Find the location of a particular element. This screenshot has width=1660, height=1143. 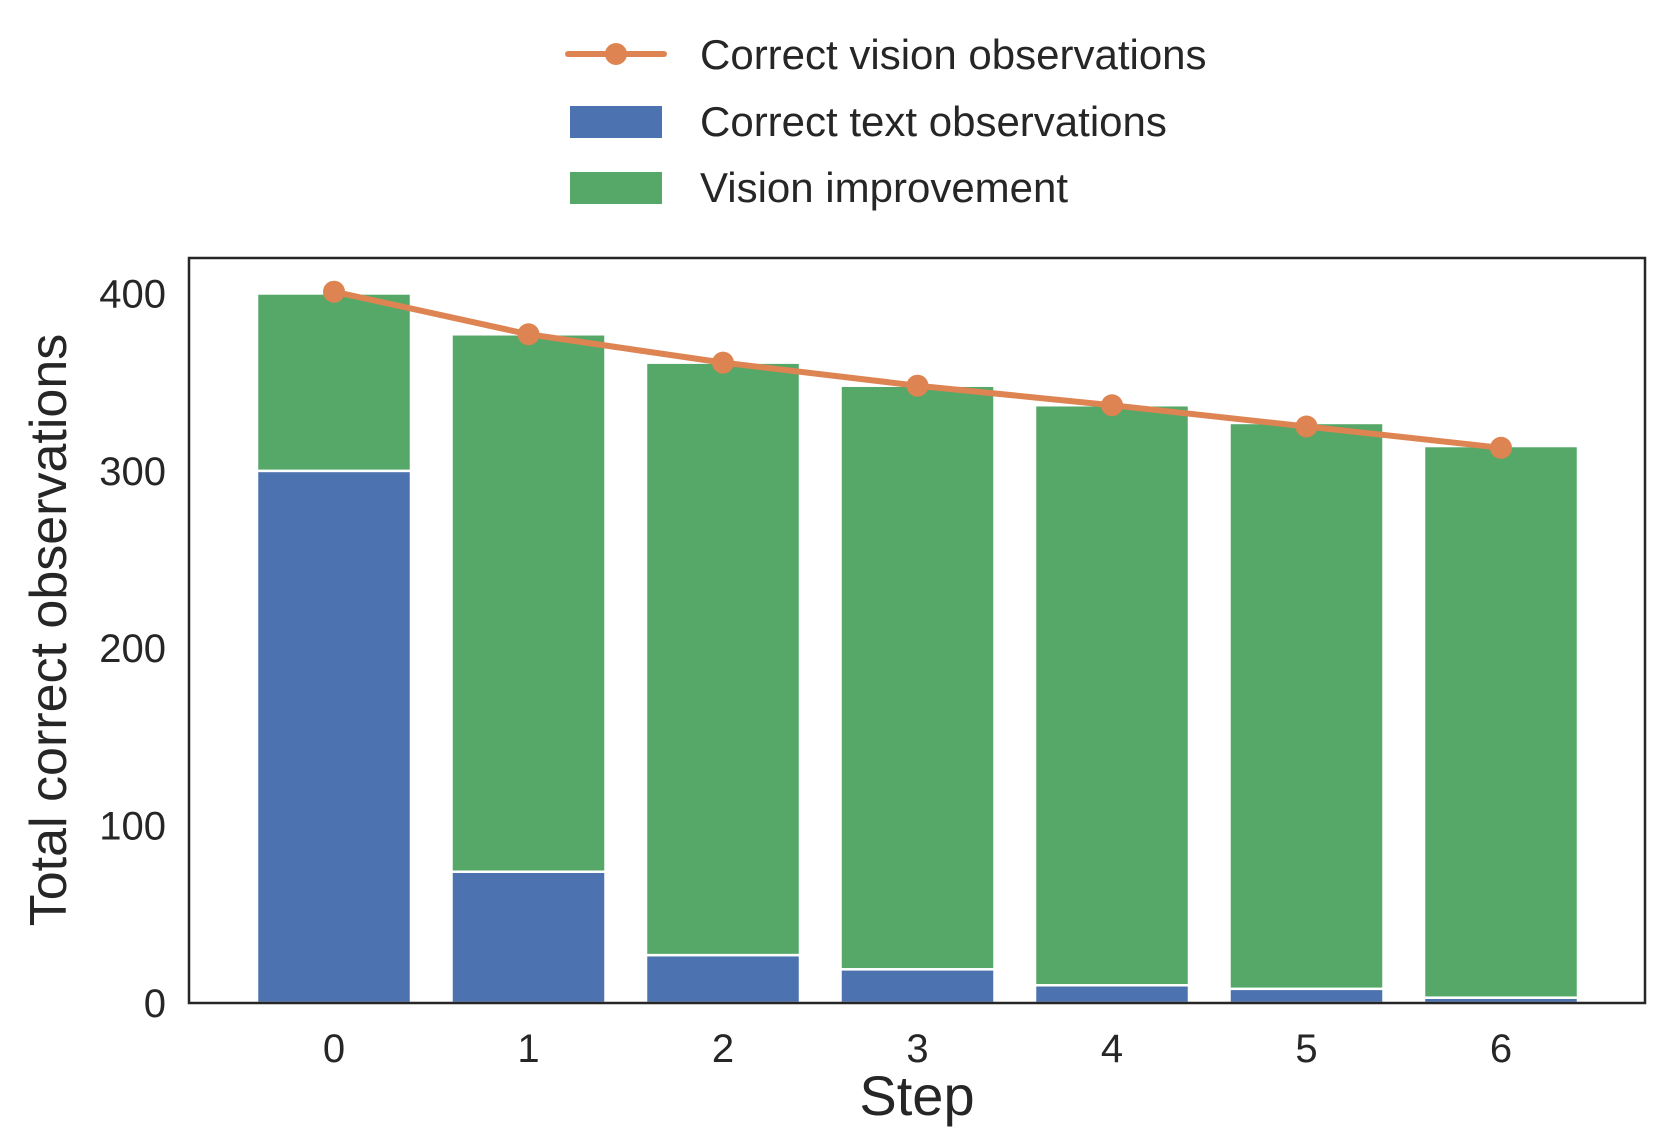

legend-swatch-text is located at coordinates (616, 122).